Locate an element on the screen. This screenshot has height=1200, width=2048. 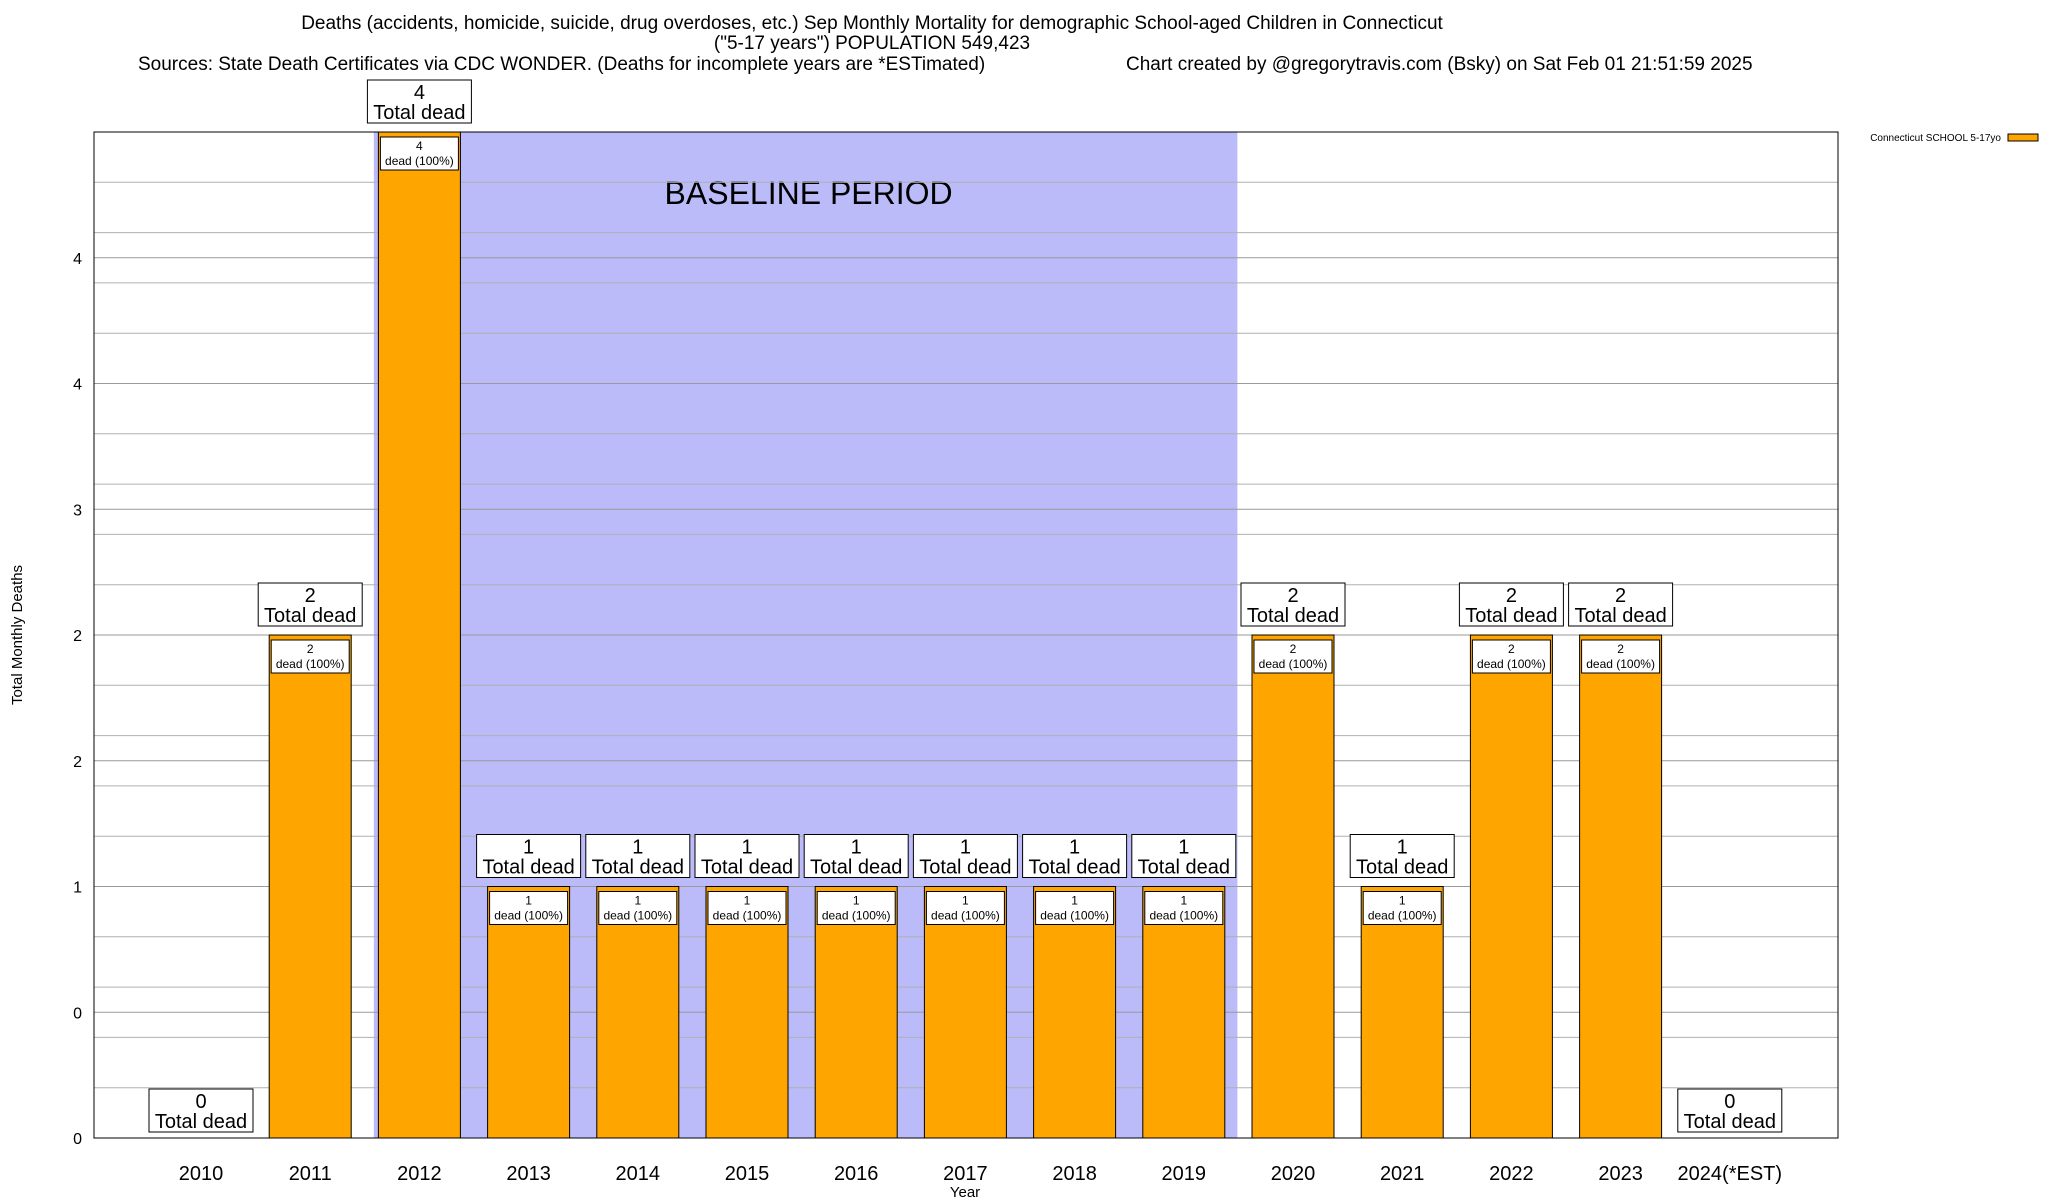
x-tick-label: 2012 is located at coordinates (419, 1174).